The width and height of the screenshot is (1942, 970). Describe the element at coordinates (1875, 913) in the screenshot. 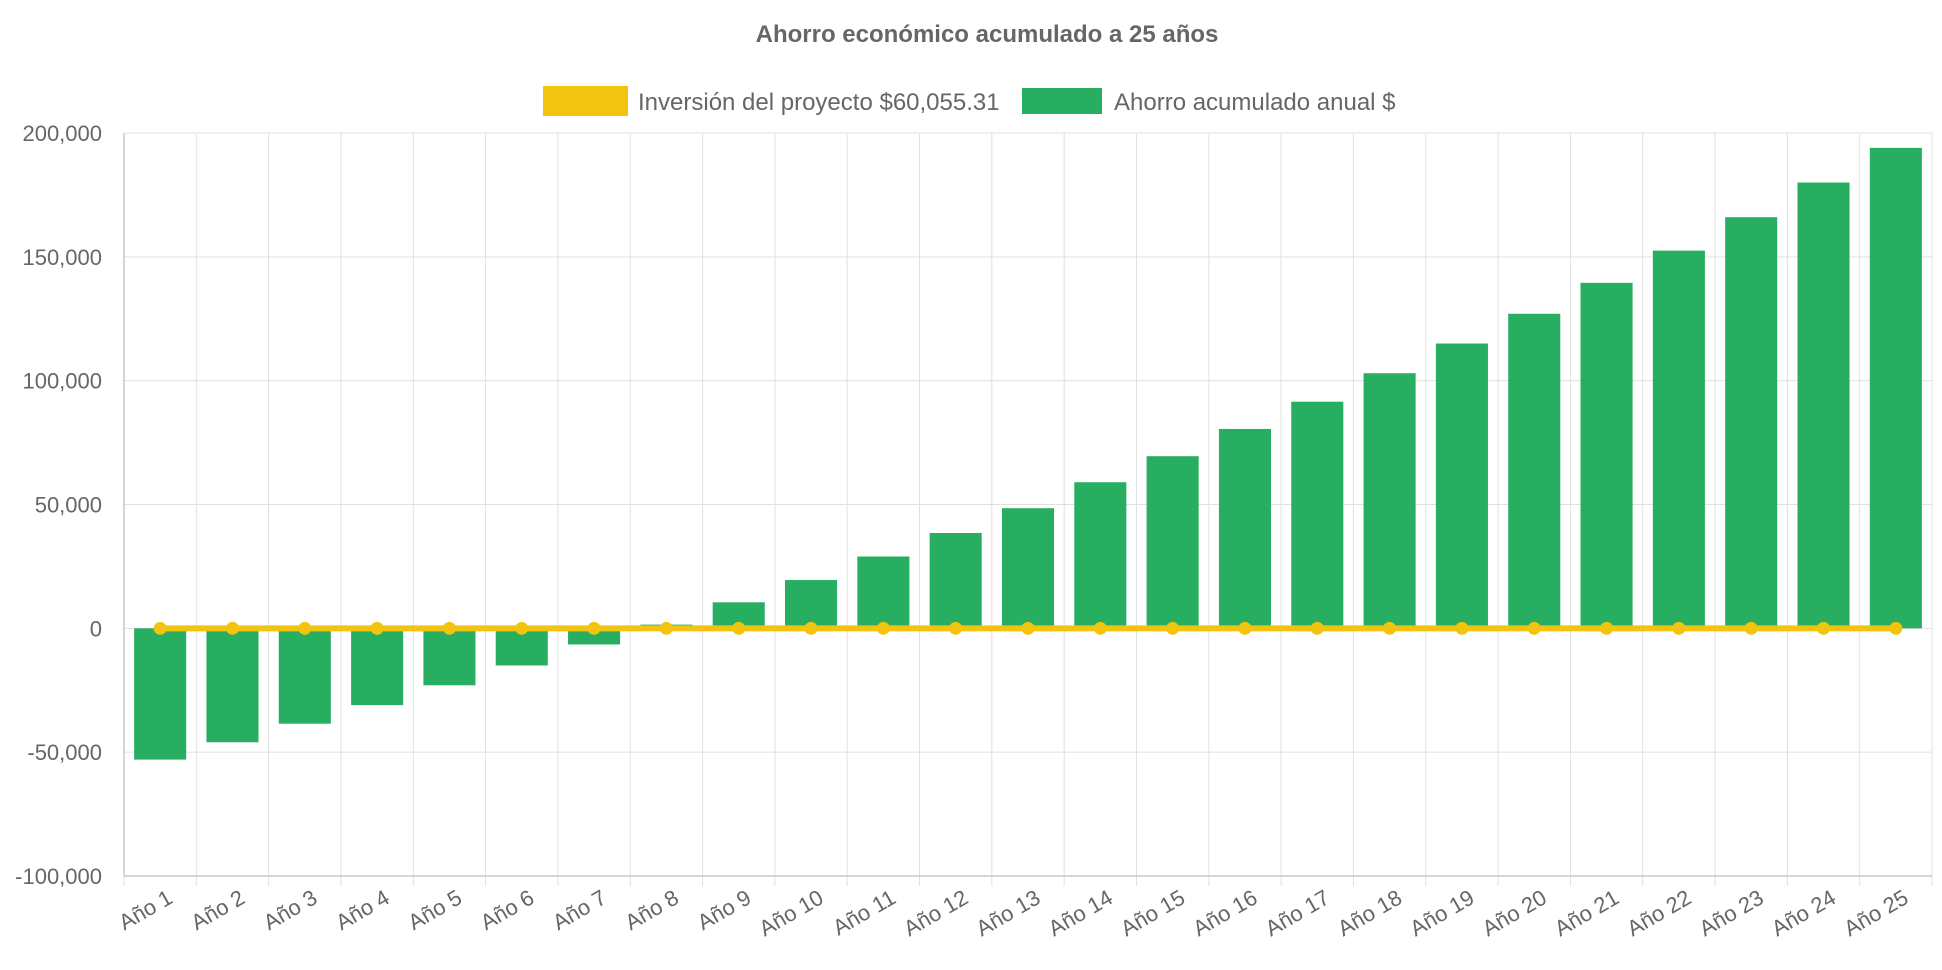

I see `x-tick-label: Año 25` at that location.